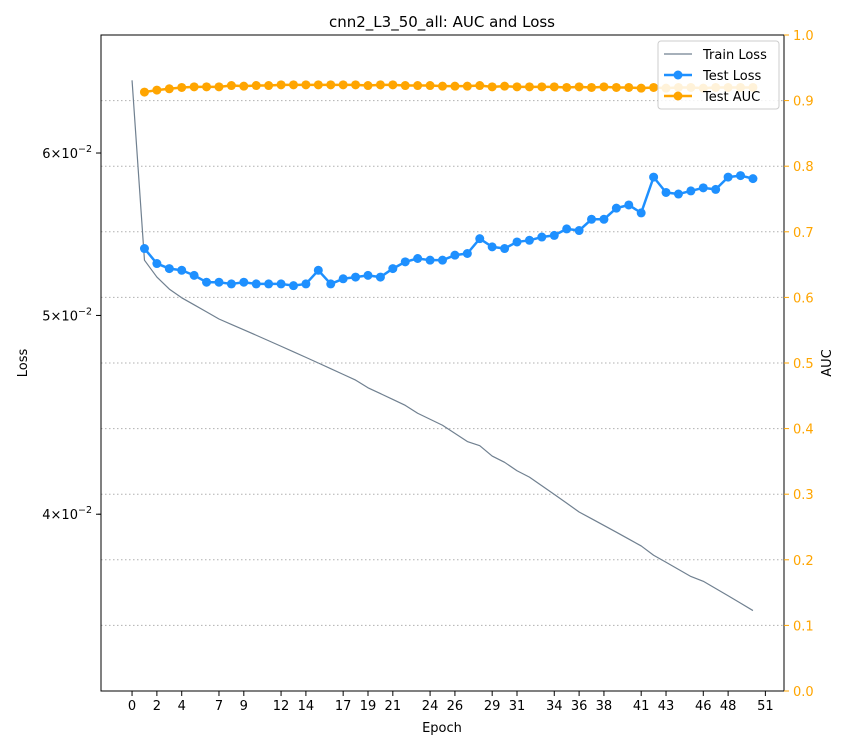  I want to click on x-tick-label: 17, so click(343, 706).